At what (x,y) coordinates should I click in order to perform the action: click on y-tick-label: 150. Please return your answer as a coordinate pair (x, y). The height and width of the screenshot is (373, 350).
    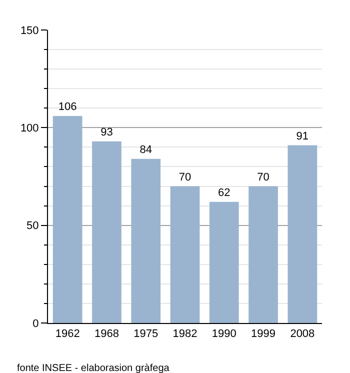
    Looking at the image, I should click on (29, 30).